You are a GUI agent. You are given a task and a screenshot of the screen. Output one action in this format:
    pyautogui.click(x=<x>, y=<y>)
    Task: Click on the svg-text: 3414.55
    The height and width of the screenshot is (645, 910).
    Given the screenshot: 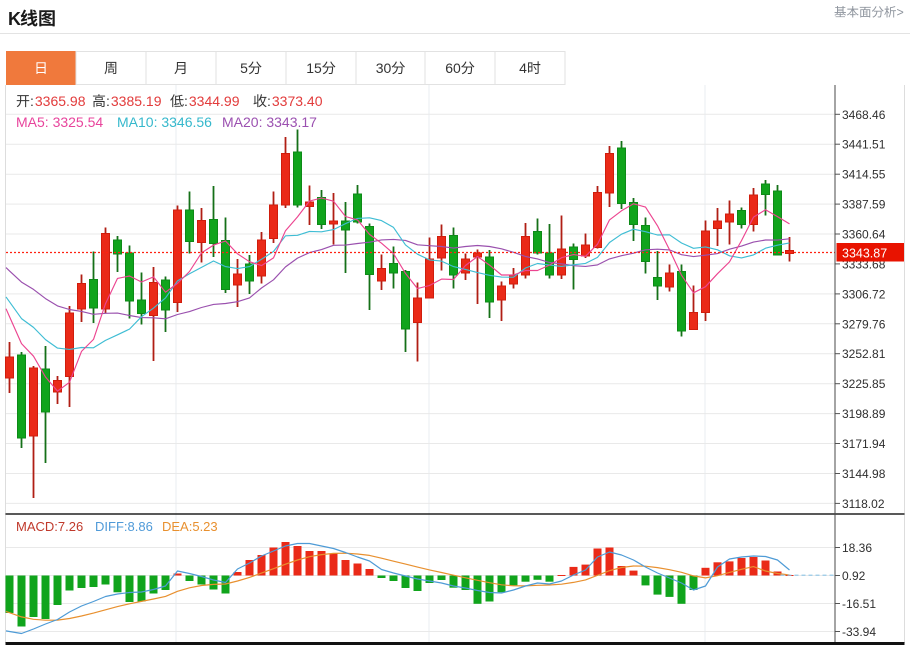 What is the action you would take?
    pyautogui.click(x=864, y=175)
    